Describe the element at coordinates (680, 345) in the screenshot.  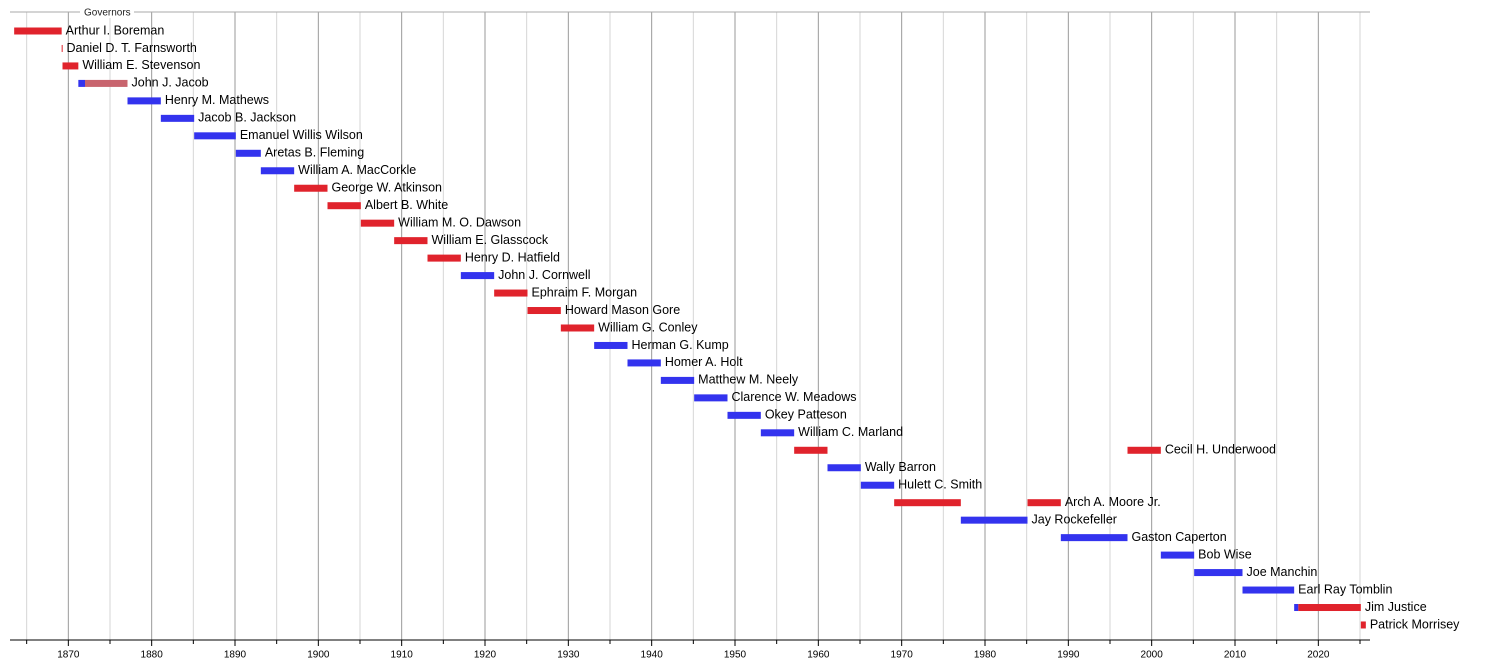
I see `governor-label: Herman G. Kump` at that location.